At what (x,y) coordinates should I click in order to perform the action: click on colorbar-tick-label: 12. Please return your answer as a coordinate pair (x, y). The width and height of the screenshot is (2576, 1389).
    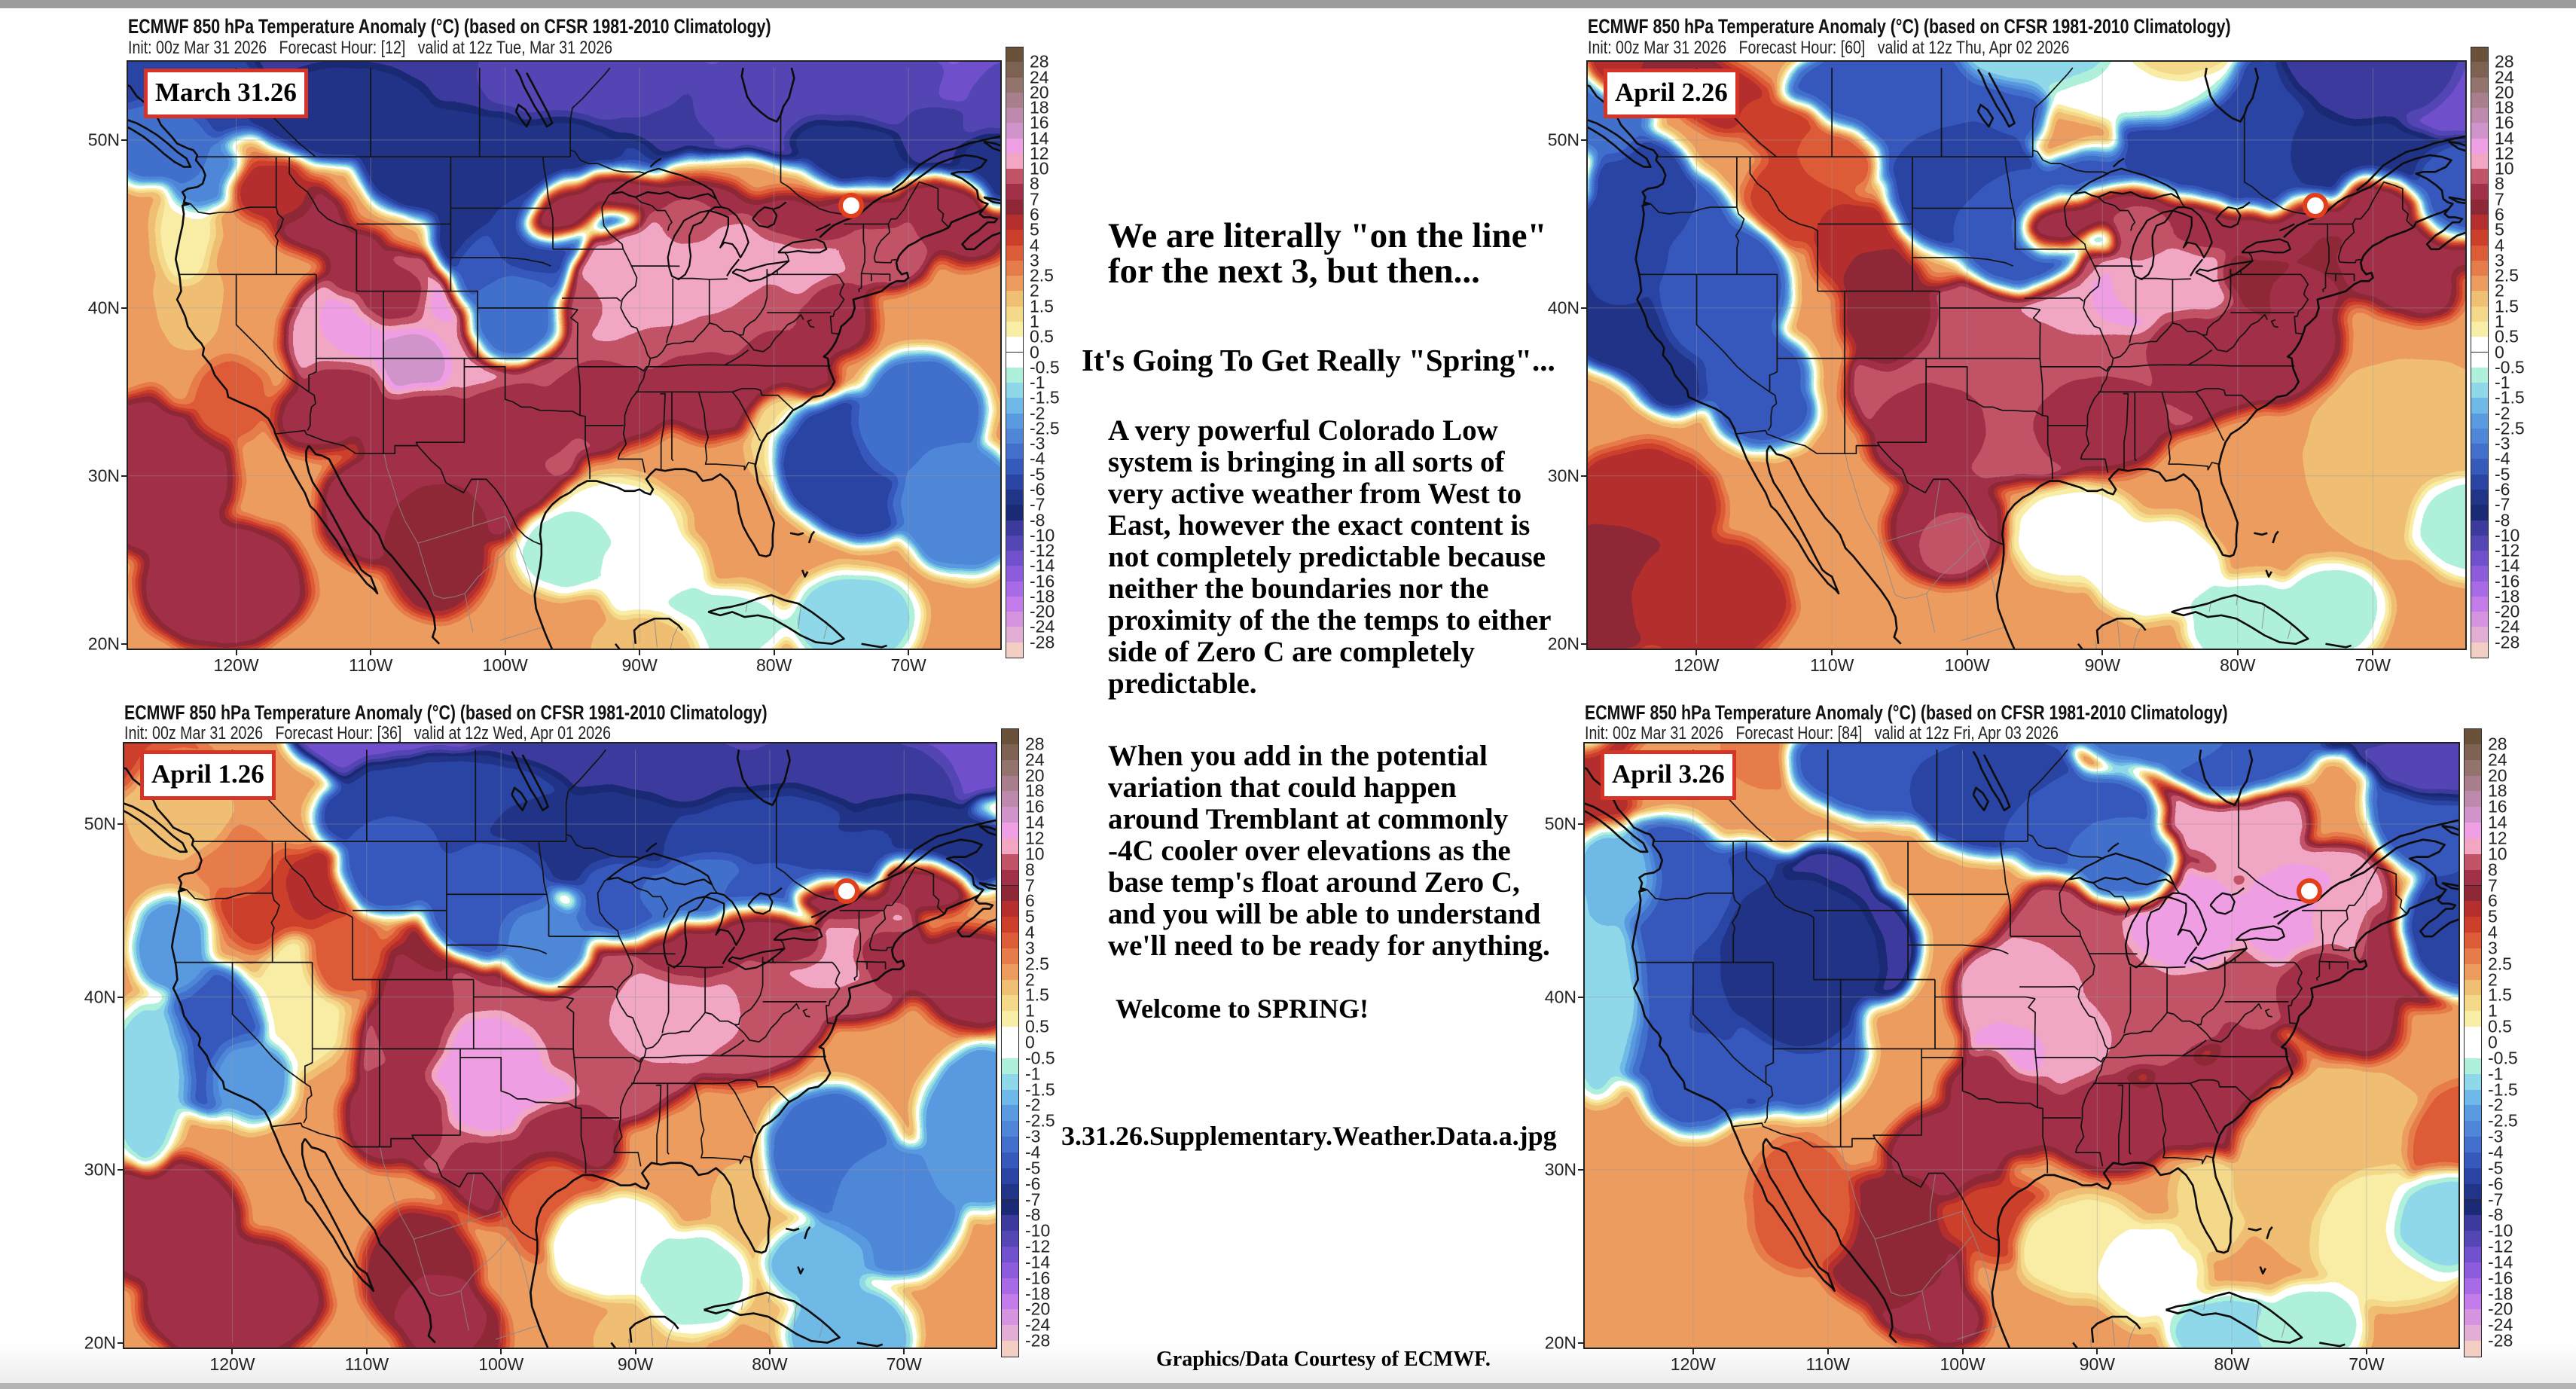
    Looking at the image, I should click on (2498, 838).